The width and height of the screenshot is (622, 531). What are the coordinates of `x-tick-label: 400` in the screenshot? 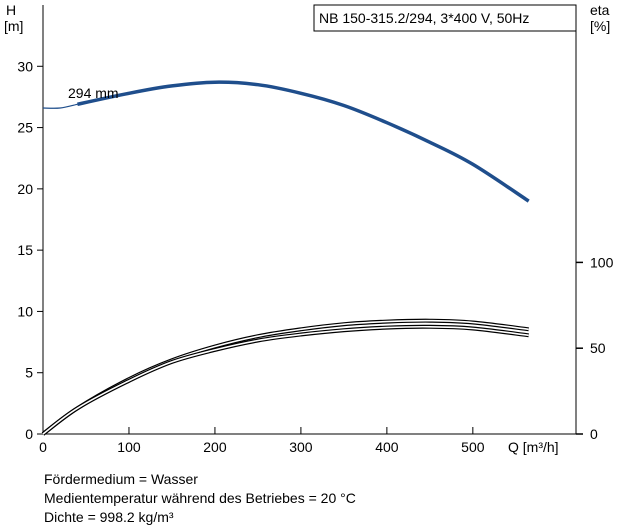 It's located at (387, 447).